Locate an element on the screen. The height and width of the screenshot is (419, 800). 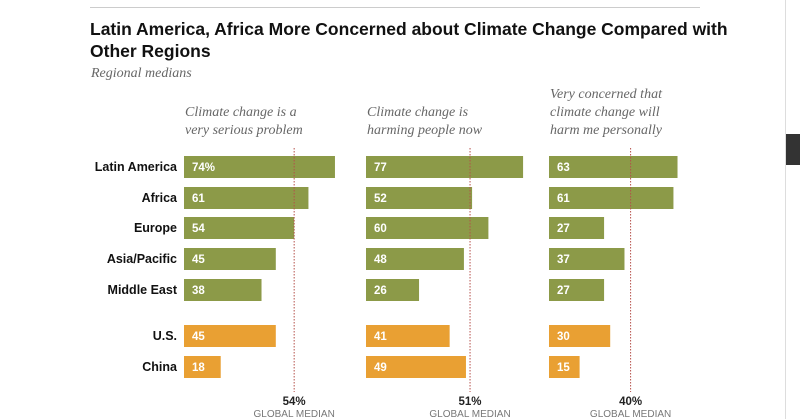
bar-value-label: 15 is located at coordinates (563, 368).